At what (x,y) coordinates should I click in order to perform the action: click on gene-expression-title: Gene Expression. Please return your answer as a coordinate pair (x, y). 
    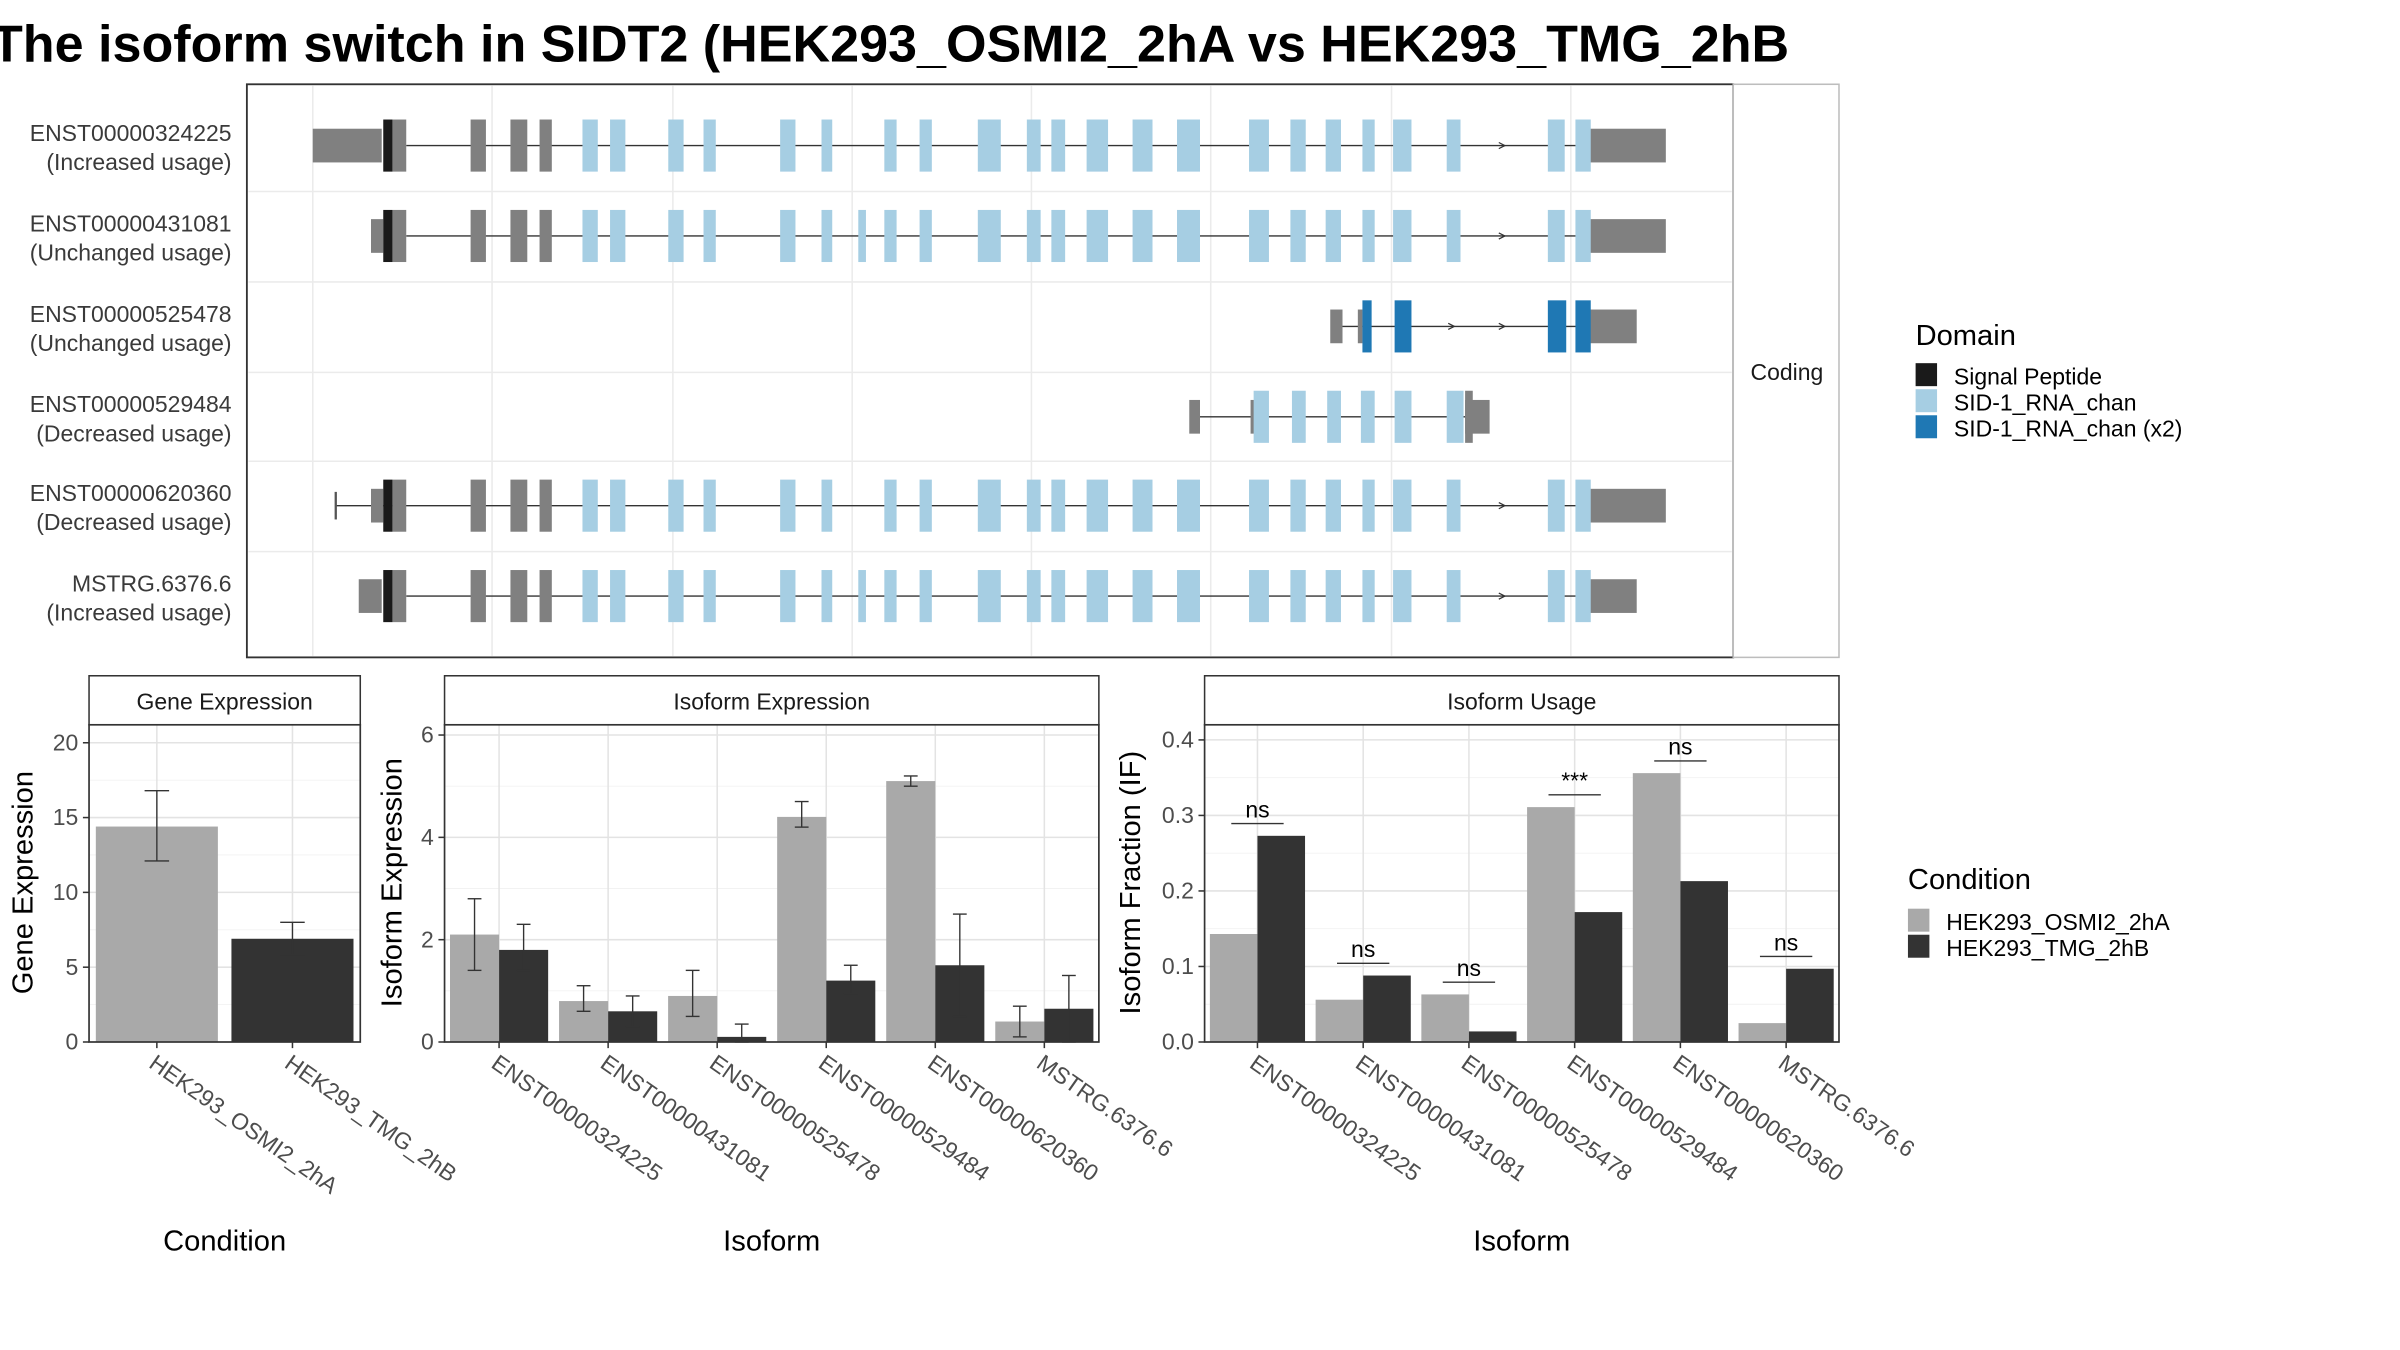
    Looking at the image, I should click on (225, 701).